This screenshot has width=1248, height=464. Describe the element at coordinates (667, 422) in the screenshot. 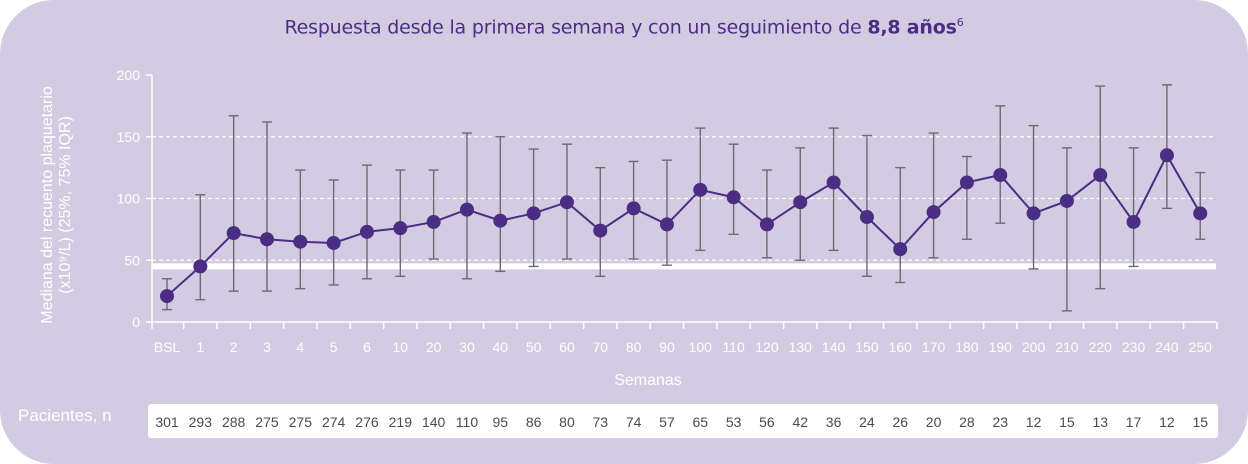

I see `patients-count: 57` at that location.